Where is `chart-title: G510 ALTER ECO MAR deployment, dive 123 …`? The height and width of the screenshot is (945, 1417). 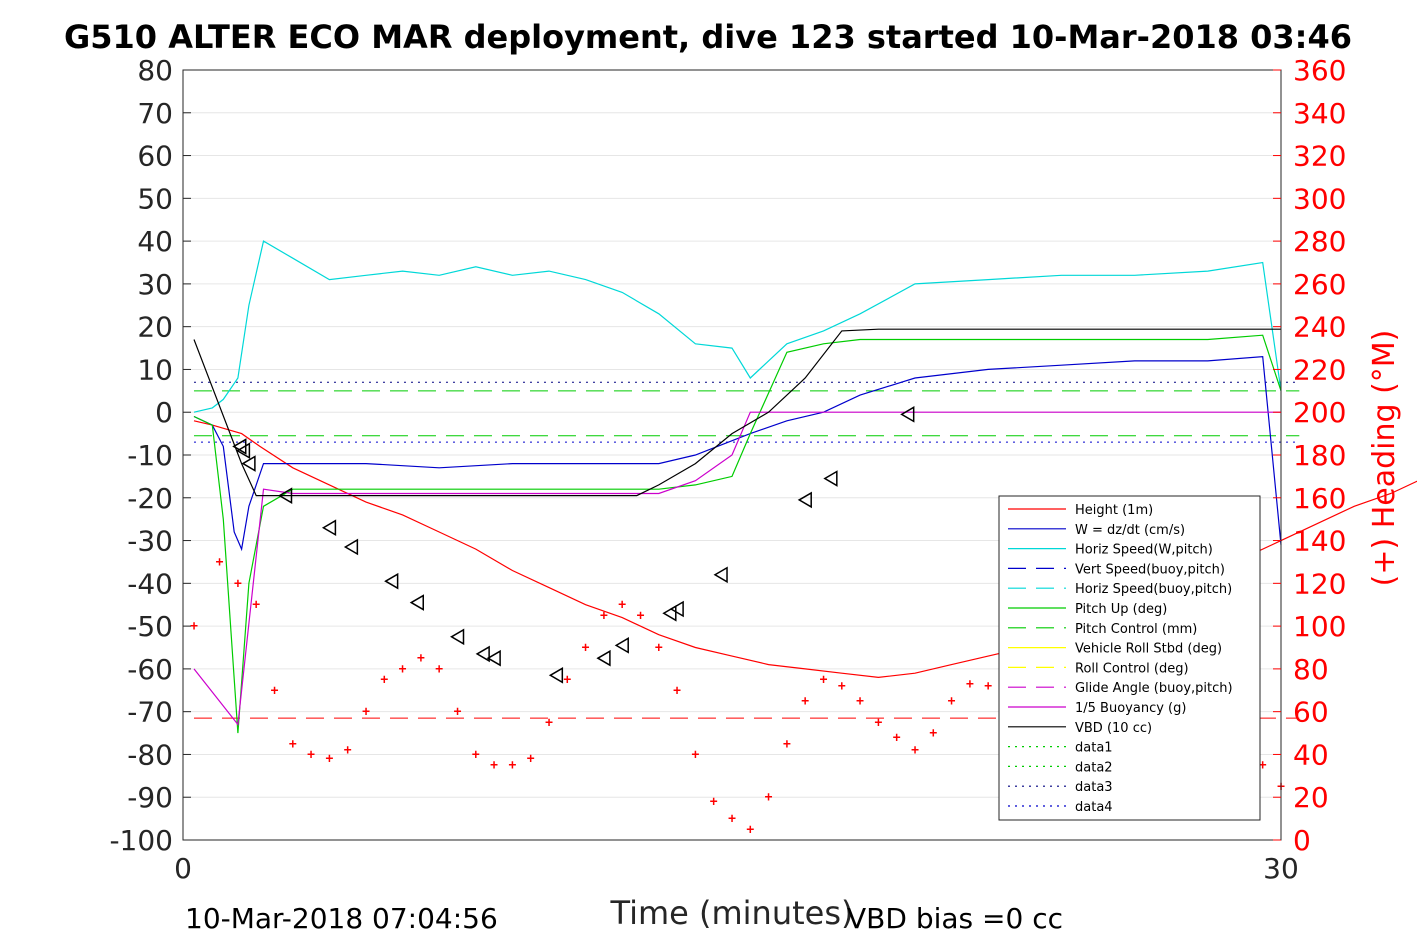
chart-title: G510 ALTER ECO MAR deployment, dive 123 … is located at coordinates (708, 37).